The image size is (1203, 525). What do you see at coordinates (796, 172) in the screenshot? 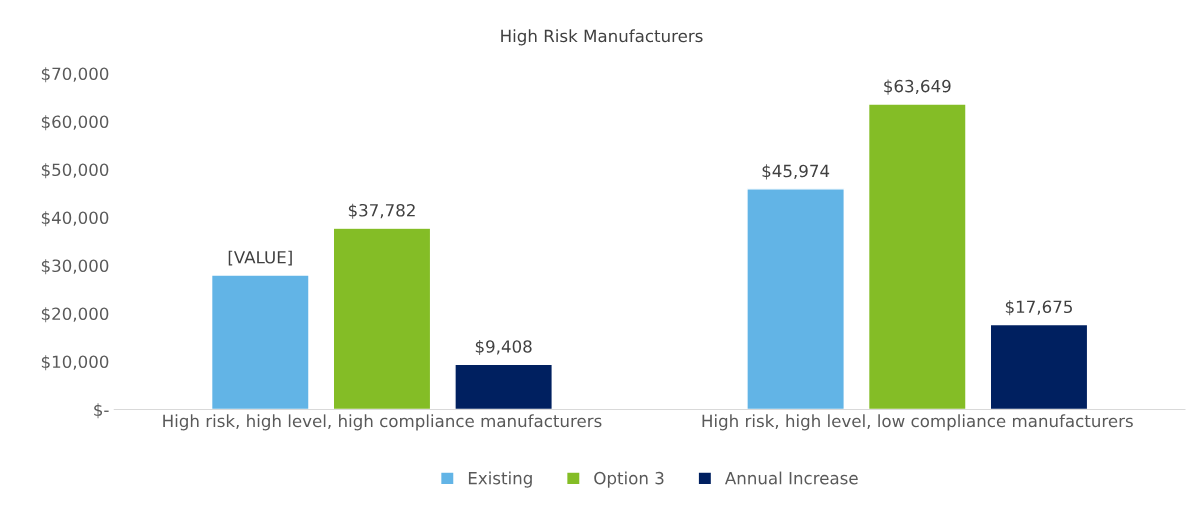
I see `data-label: $45,974` at bounding box center [796, 172].